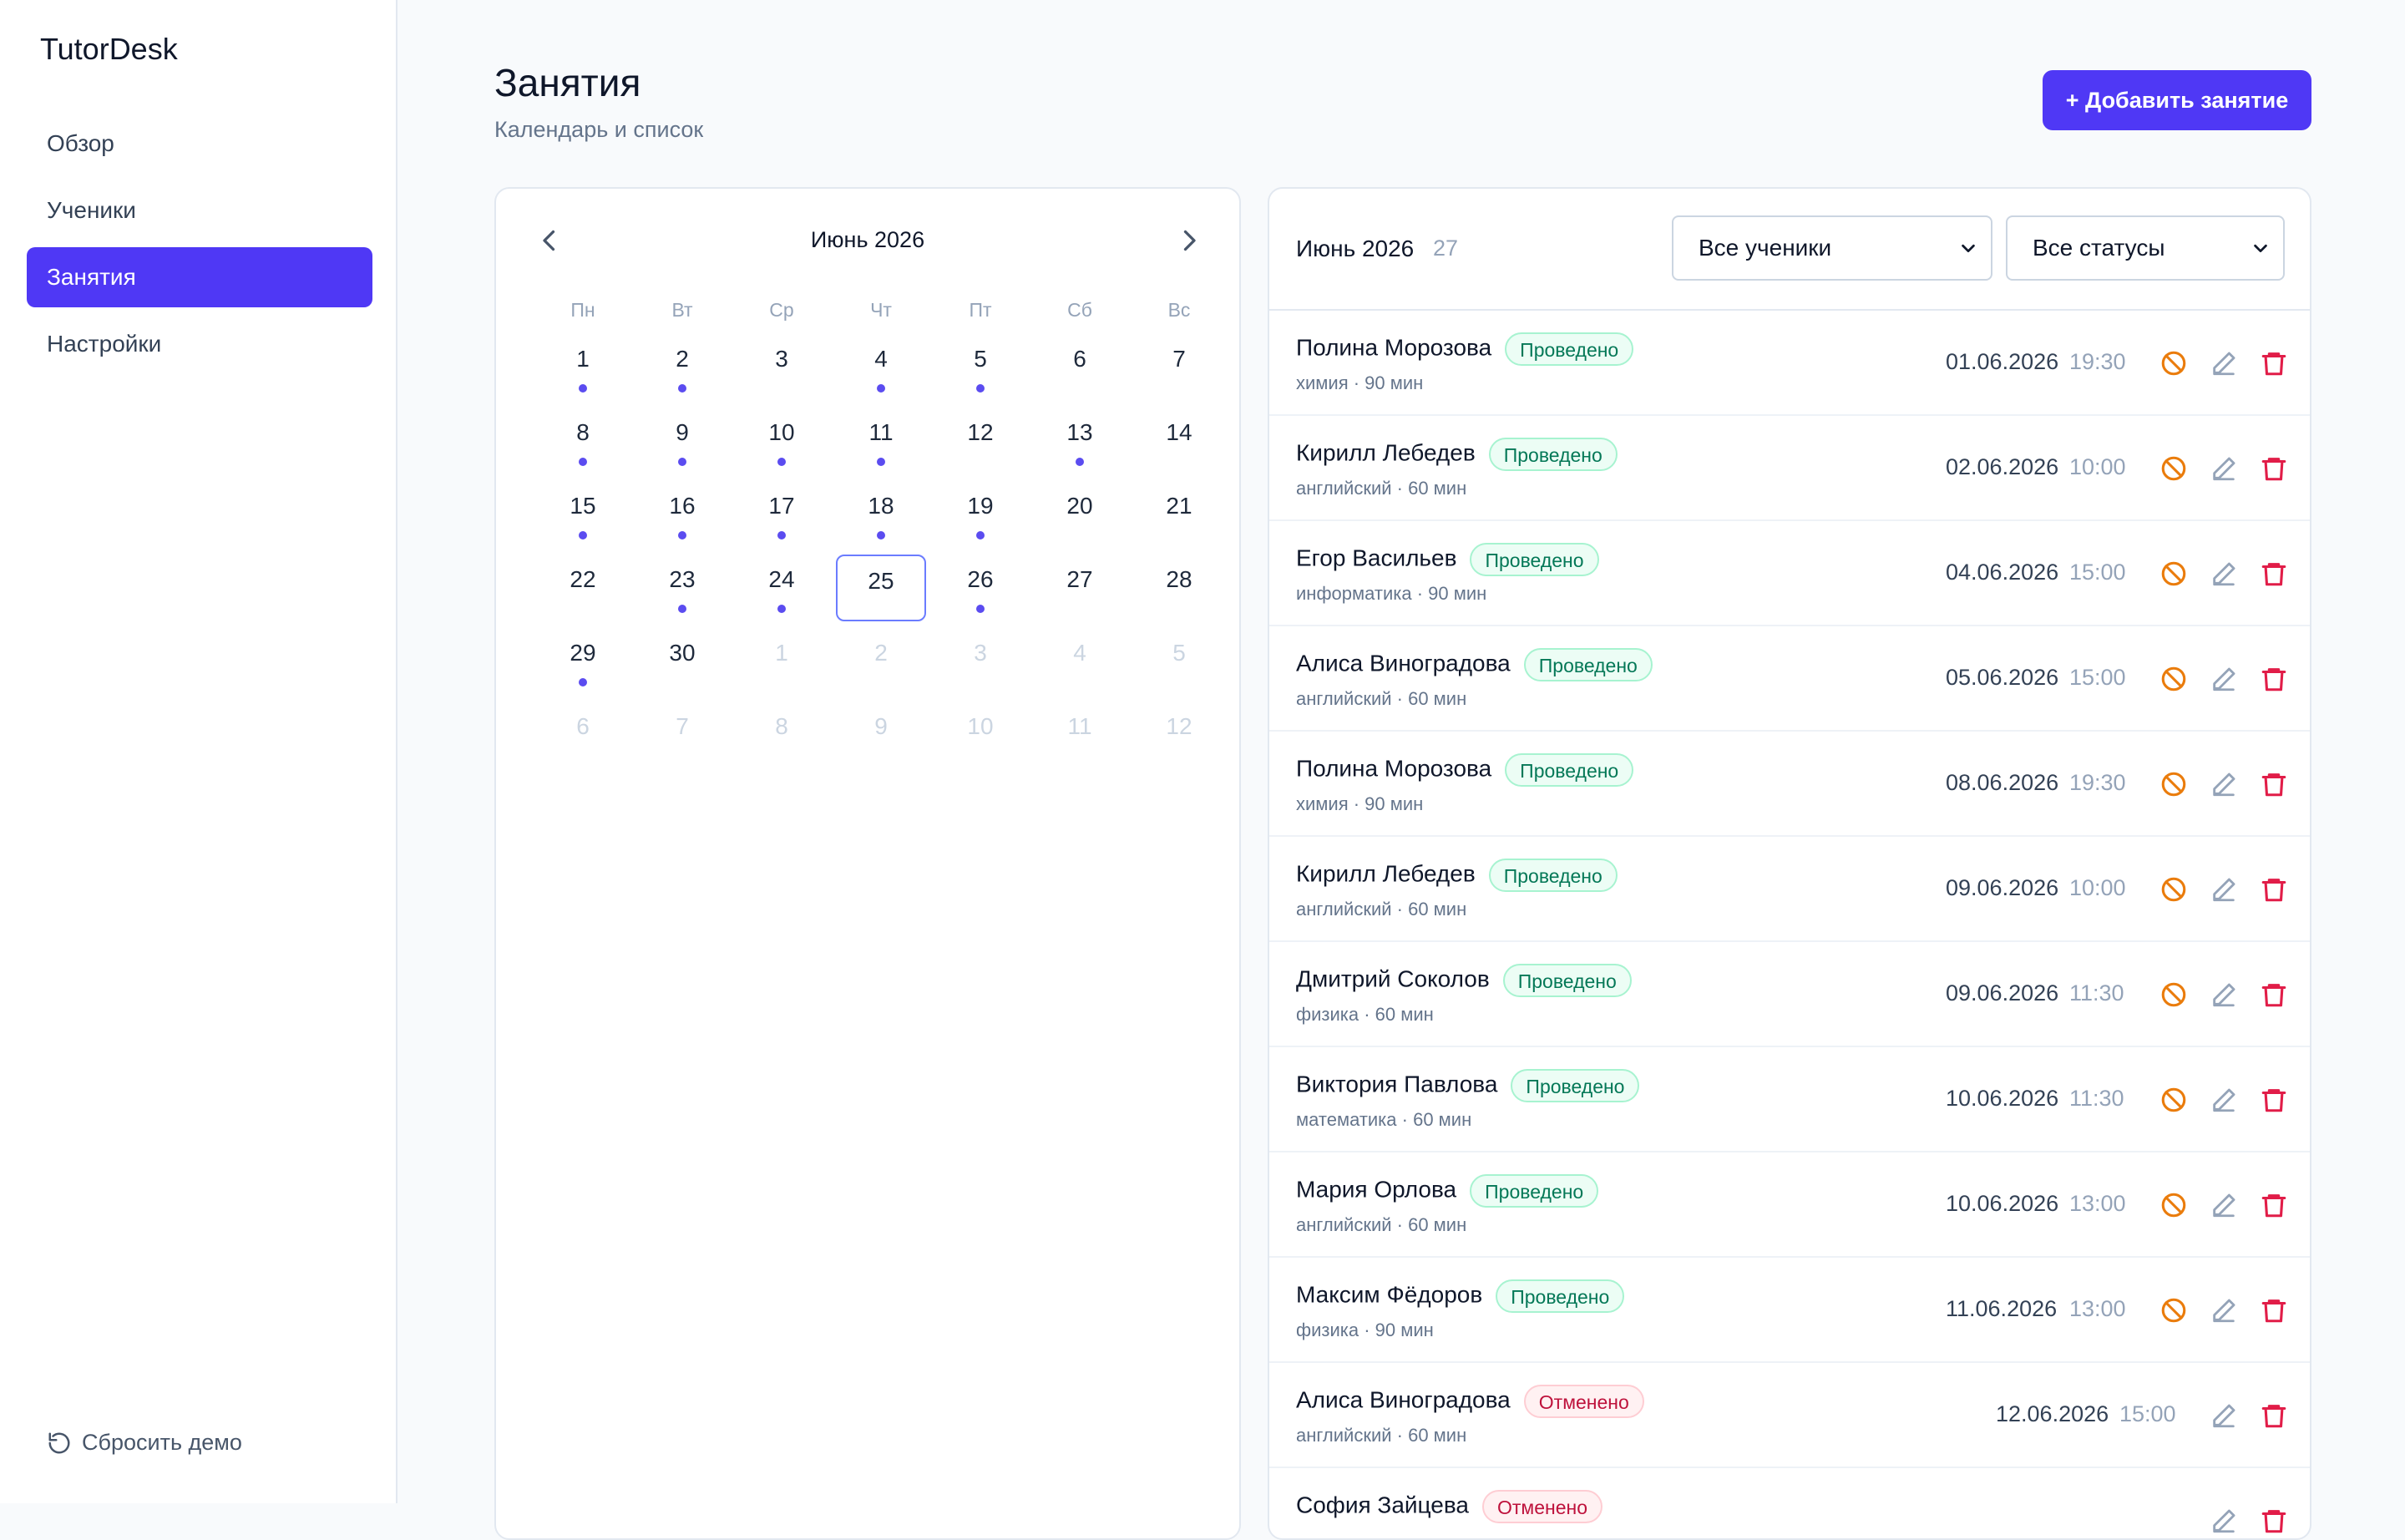  Describe the element at coordinates (781, 359) in the screenshot. I see `calendar-day-number: 3` at that location.